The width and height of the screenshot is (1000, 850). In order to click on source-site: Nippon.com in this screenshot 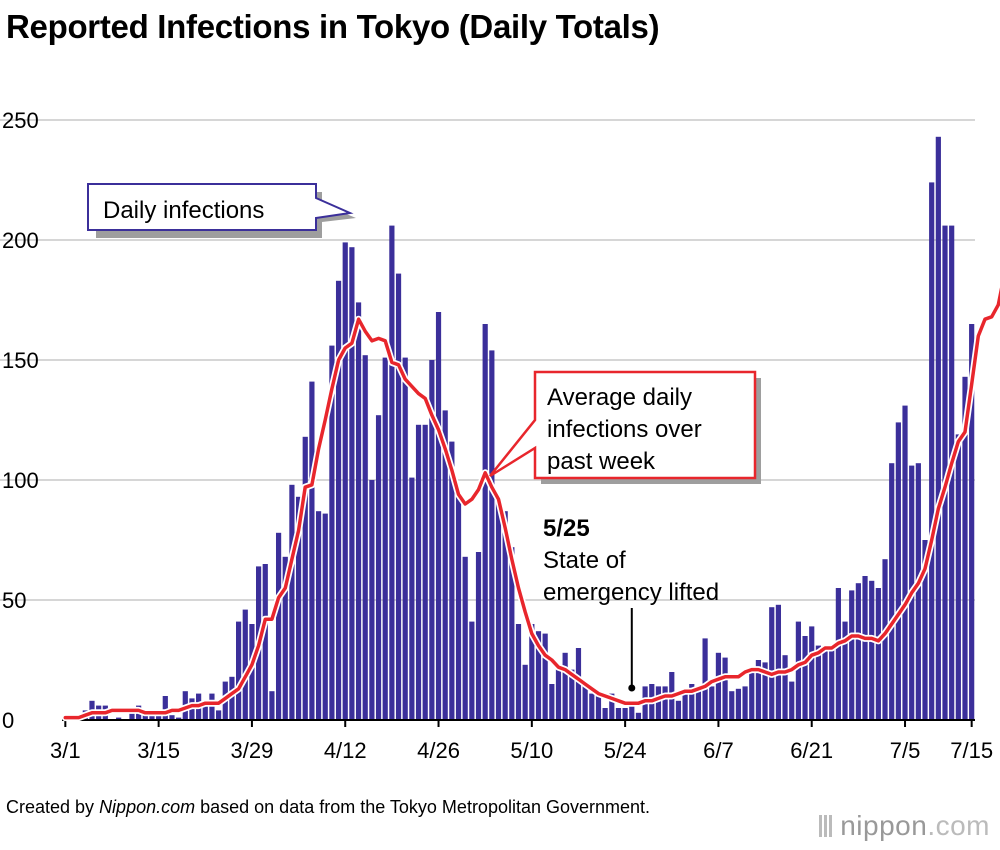, I will do `click(147, 807)`.